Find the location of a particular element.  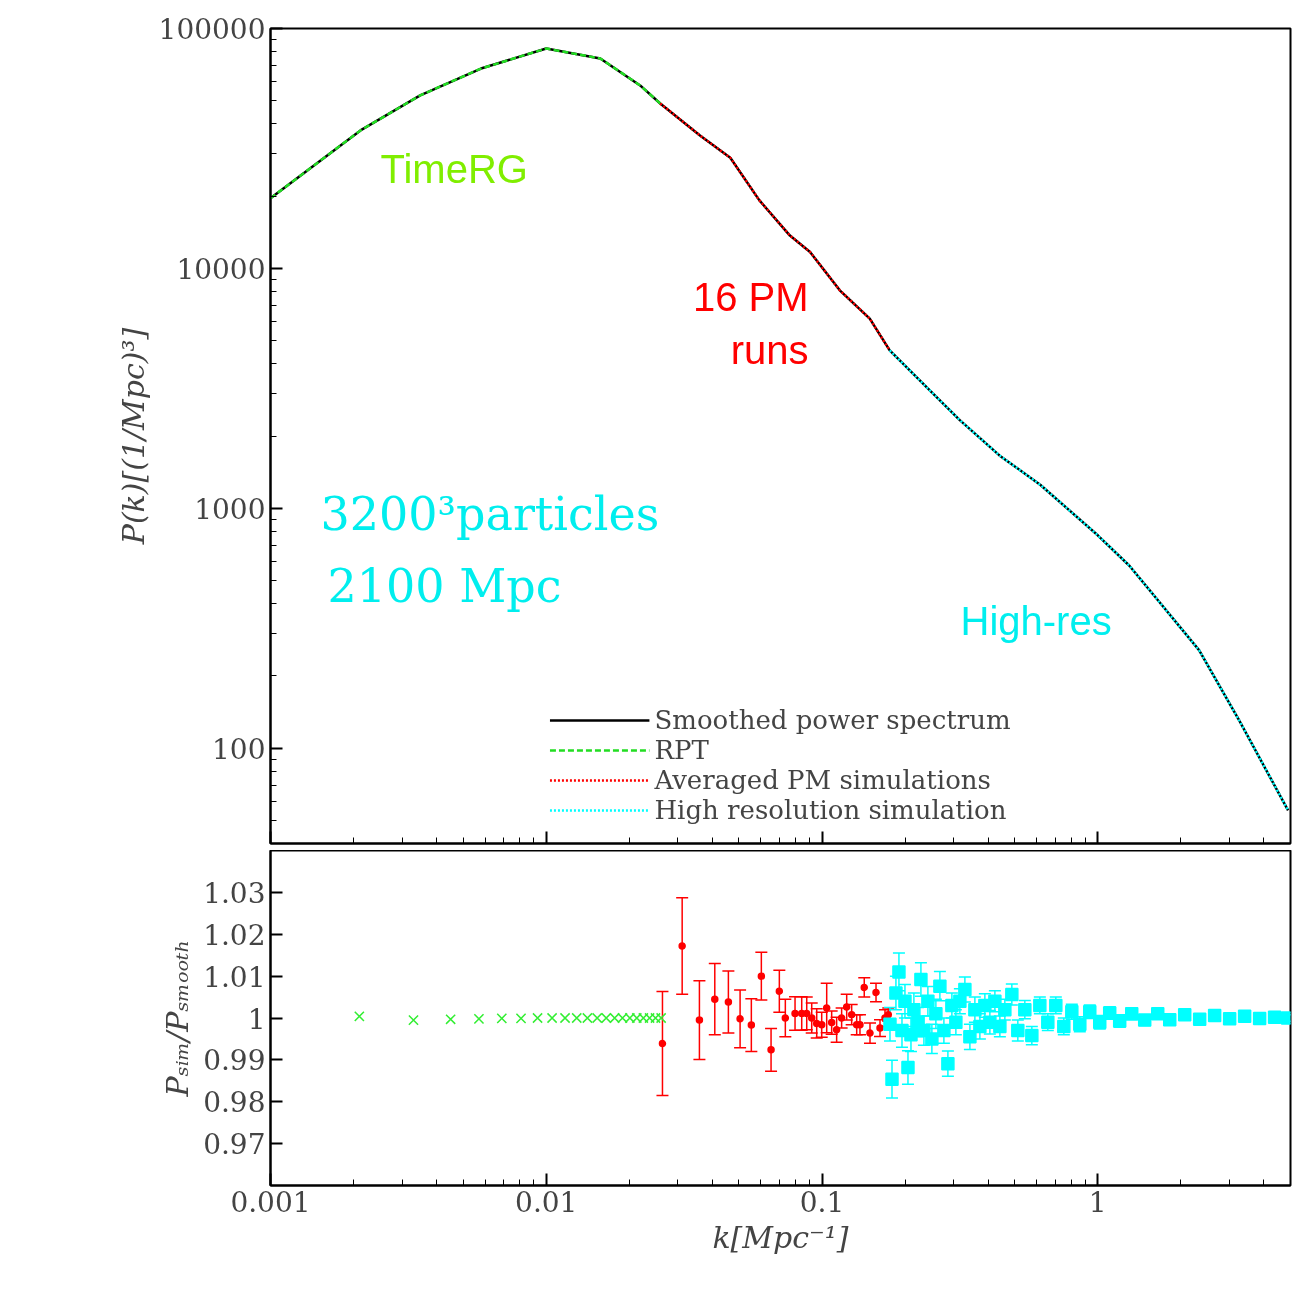

y-tick-label: 100000 is located at coordinates (212, 29).